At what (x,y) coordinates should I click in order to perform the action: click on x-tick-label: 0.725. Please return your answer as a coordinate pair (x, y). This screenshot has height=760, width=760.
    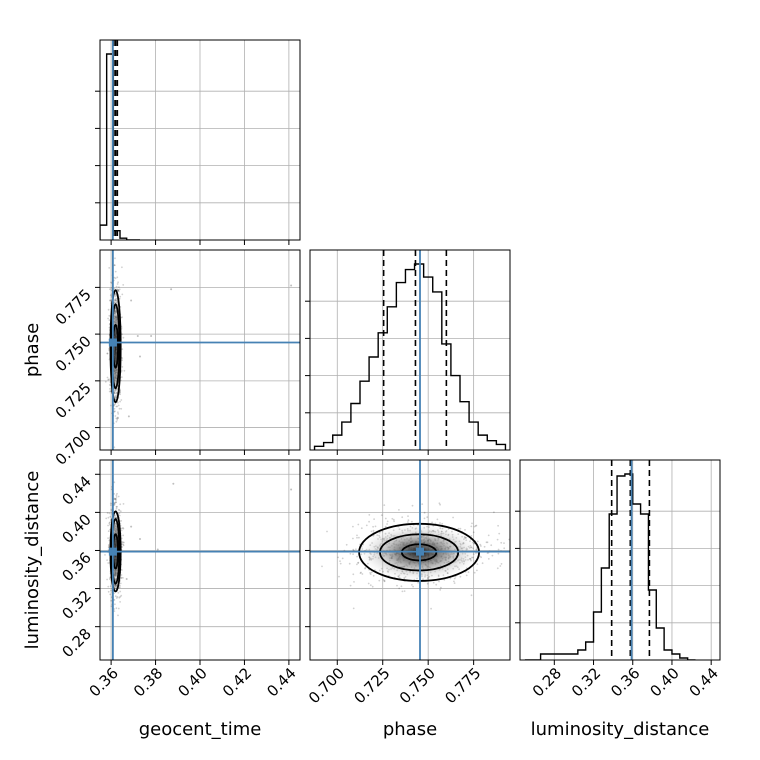
    Looking at the image, I should click on (371, 685).